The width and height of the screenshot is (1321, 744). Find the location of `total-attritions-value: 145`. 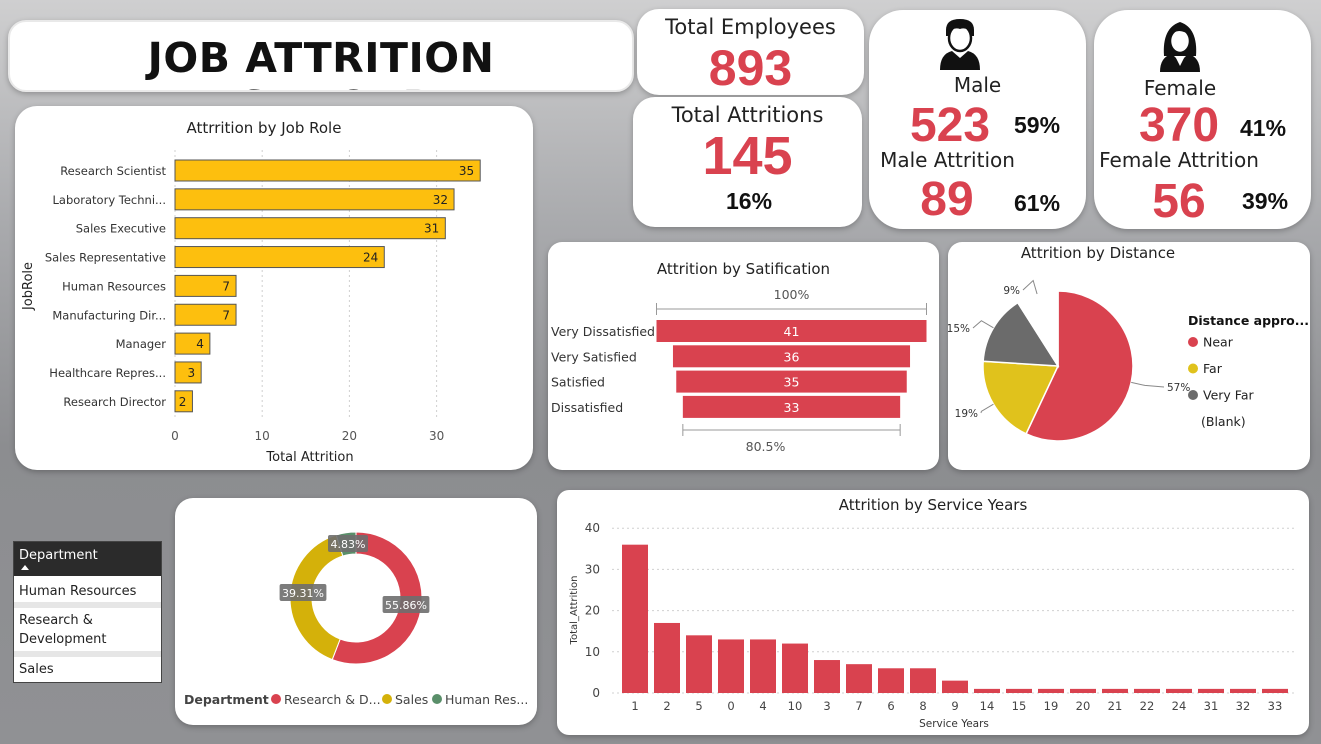

total-attritions-value: 145 is located at coordinates (747, 156).